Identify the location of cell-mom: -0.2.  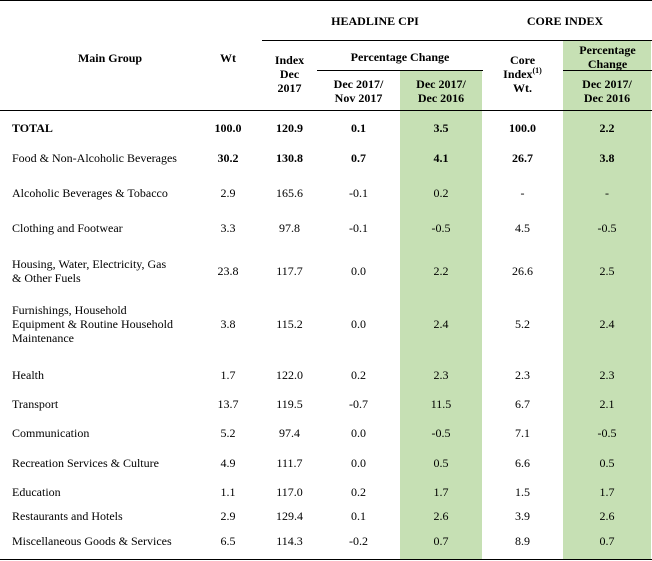
(358, 541).